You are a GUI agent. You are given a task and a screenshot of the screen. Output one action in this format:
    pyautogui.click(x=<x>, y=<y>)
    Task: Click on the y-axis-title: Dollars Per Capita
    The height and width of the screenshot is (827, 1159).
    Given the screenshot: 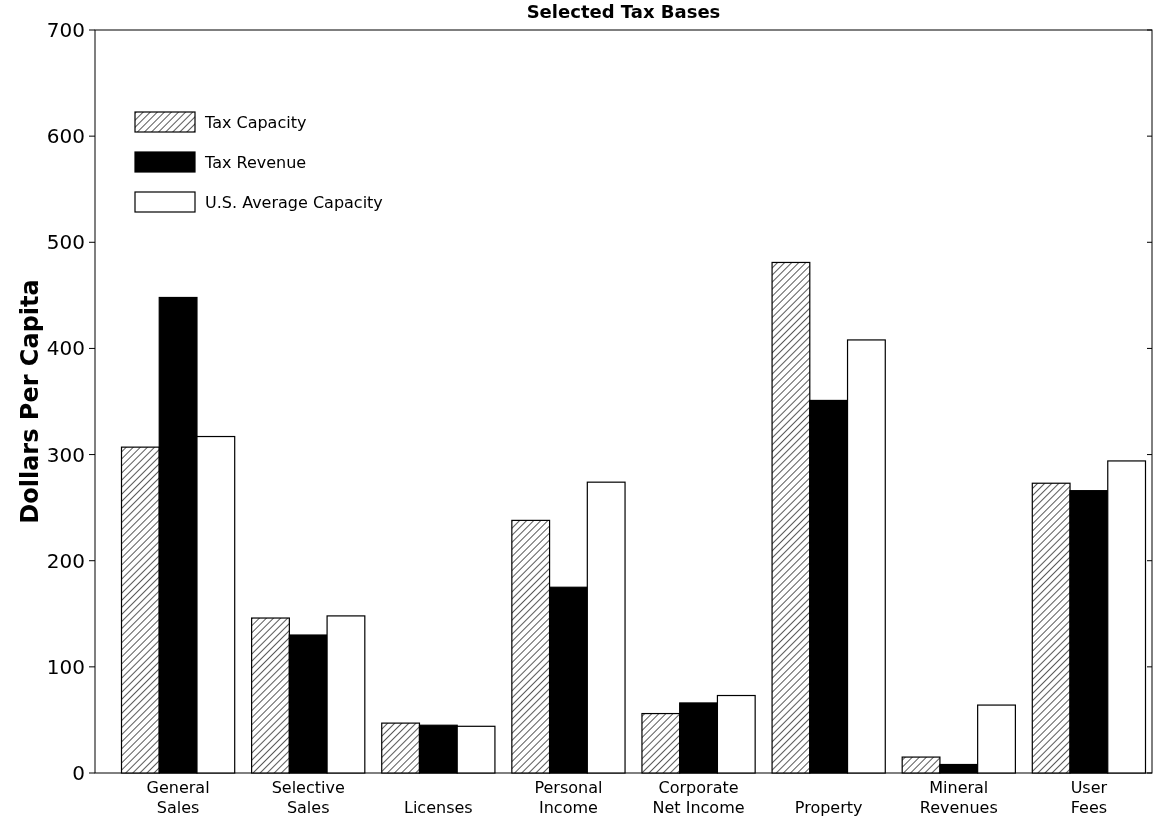 What is the action you would take?
    pyautogui.click(x=30, y=401)
    